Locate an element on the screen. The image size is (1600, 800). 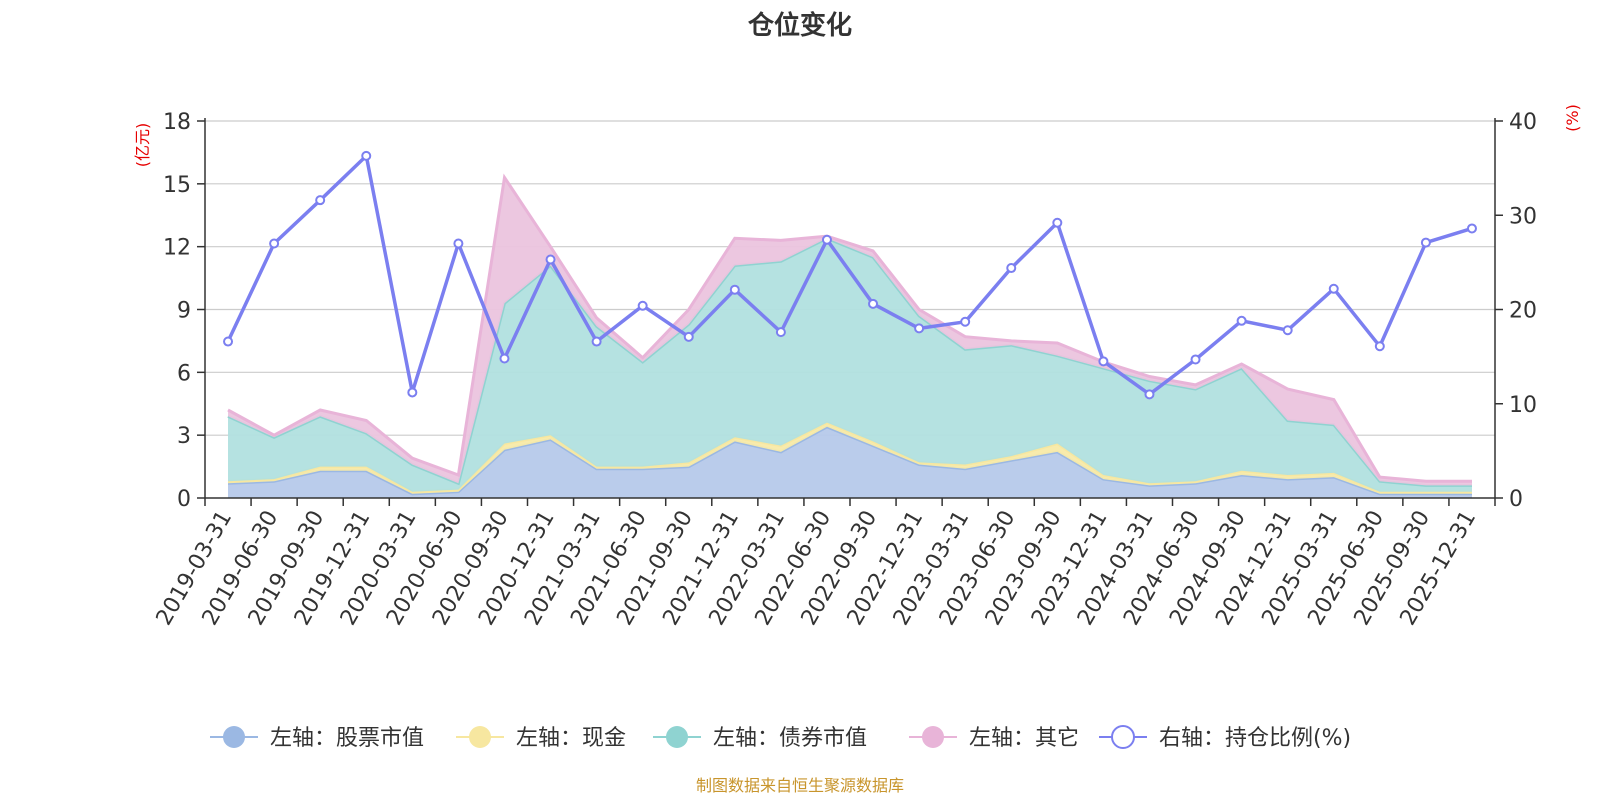
chart-title: 仓位变化 is located at coordinates (799, 25).